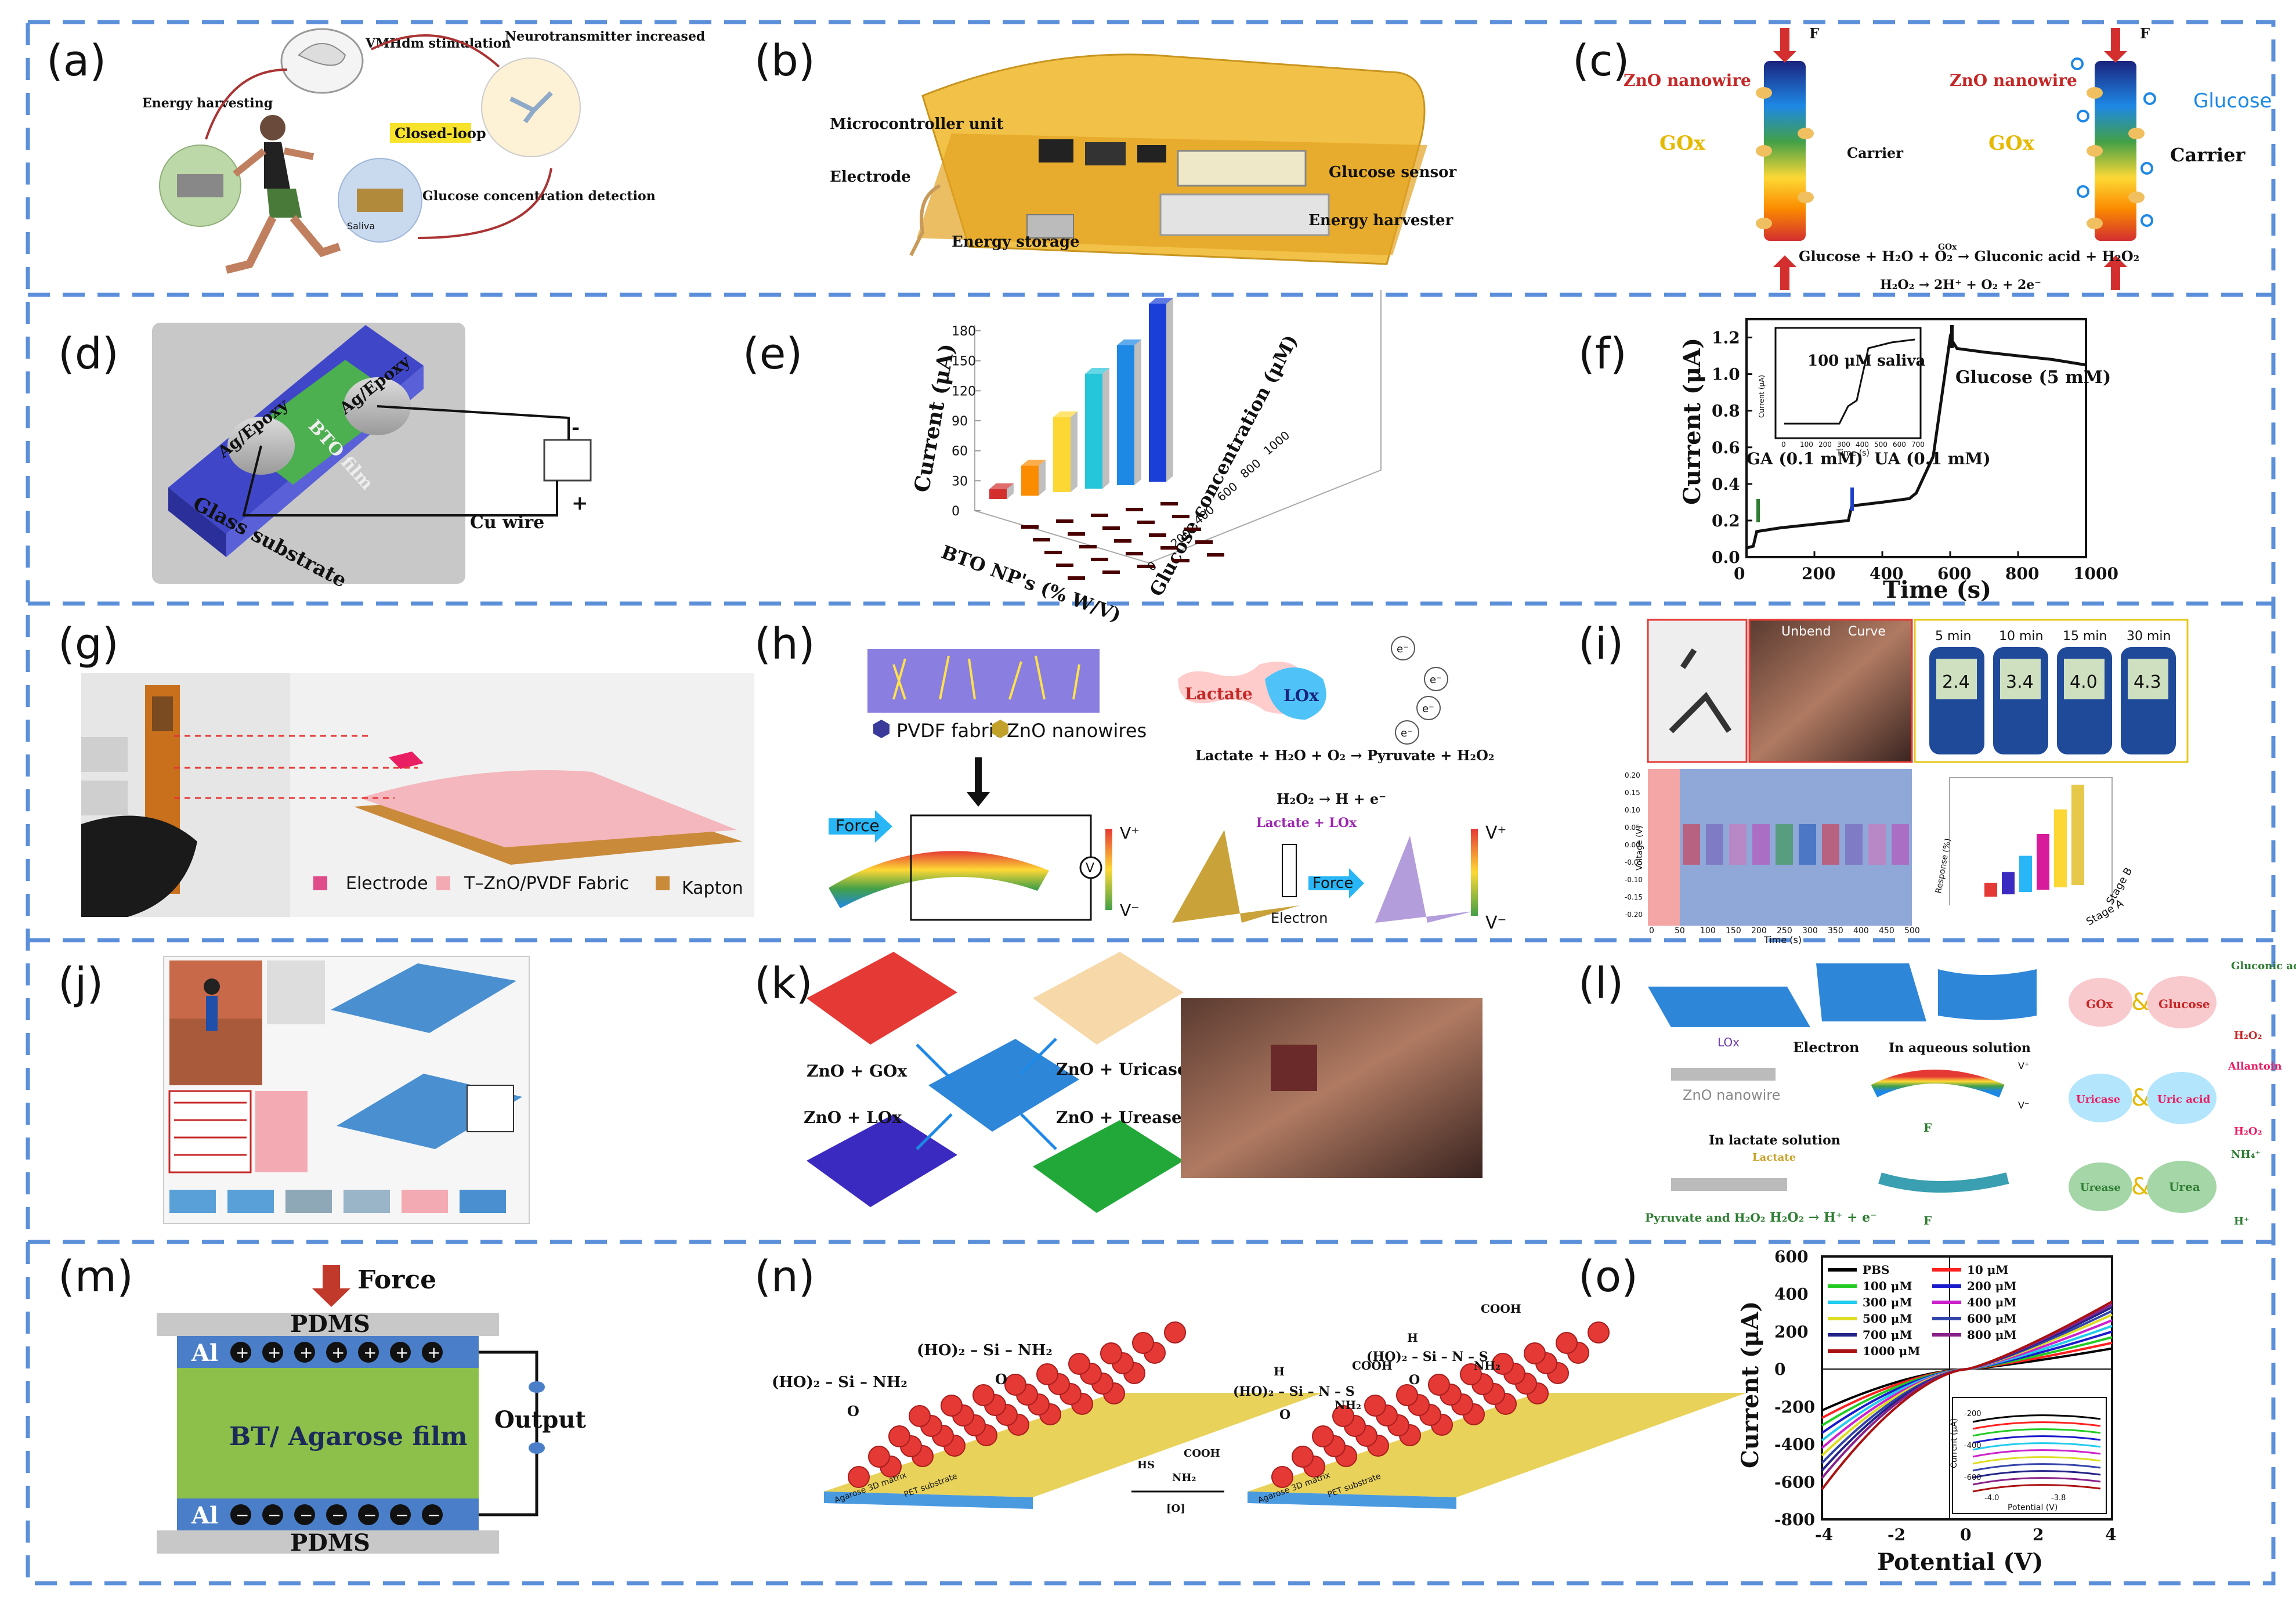  Describe the element at coordinates (1967, 1395) in the screenshot. I see `o-series-line` at that location.